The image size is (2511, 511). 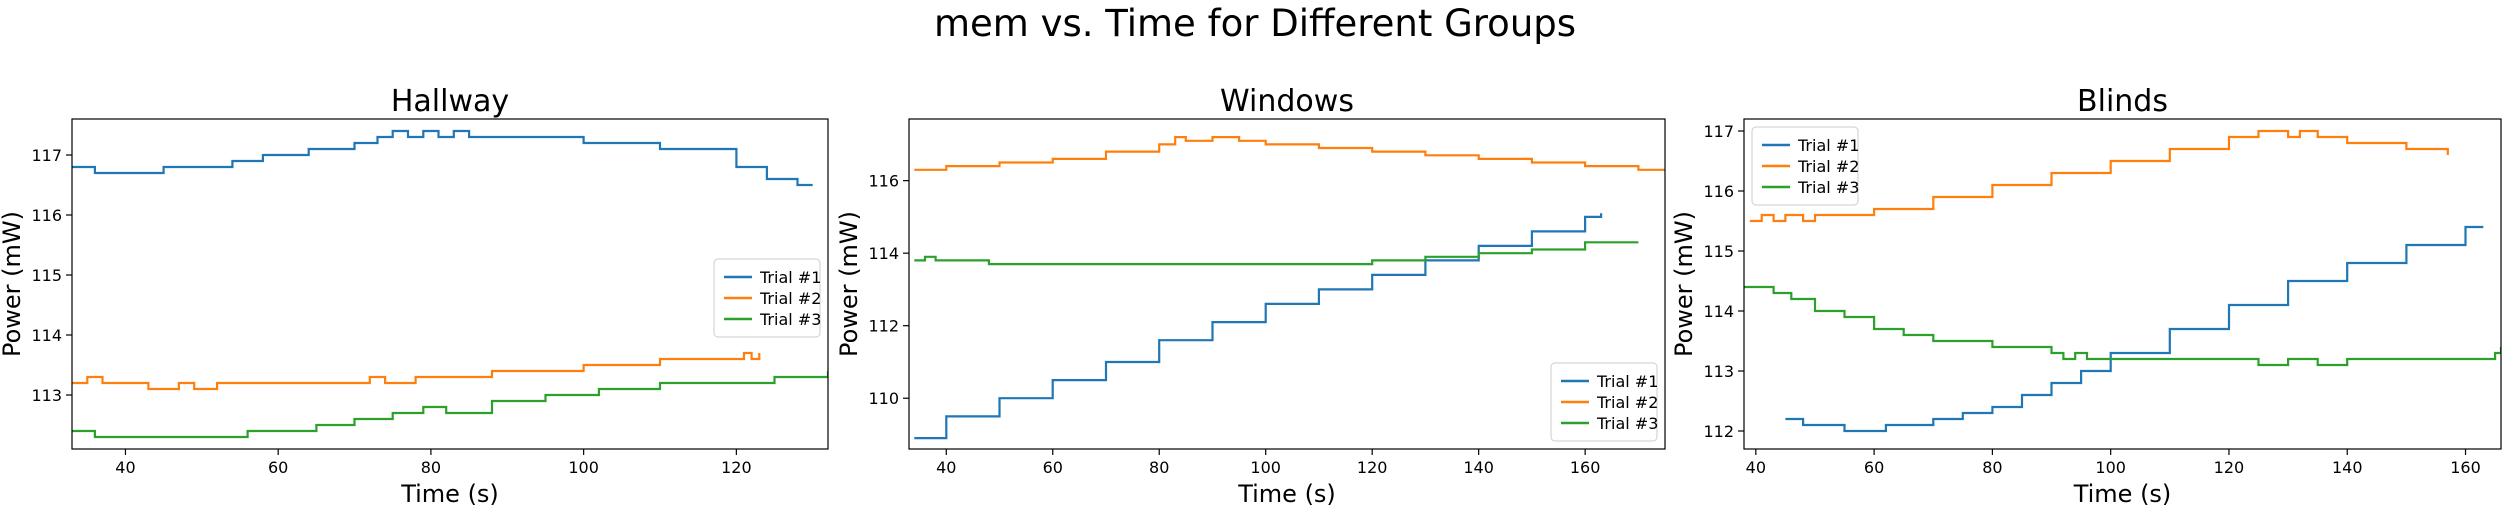 I want to click on panel-title: Hallway, so click(x=450, y=101).